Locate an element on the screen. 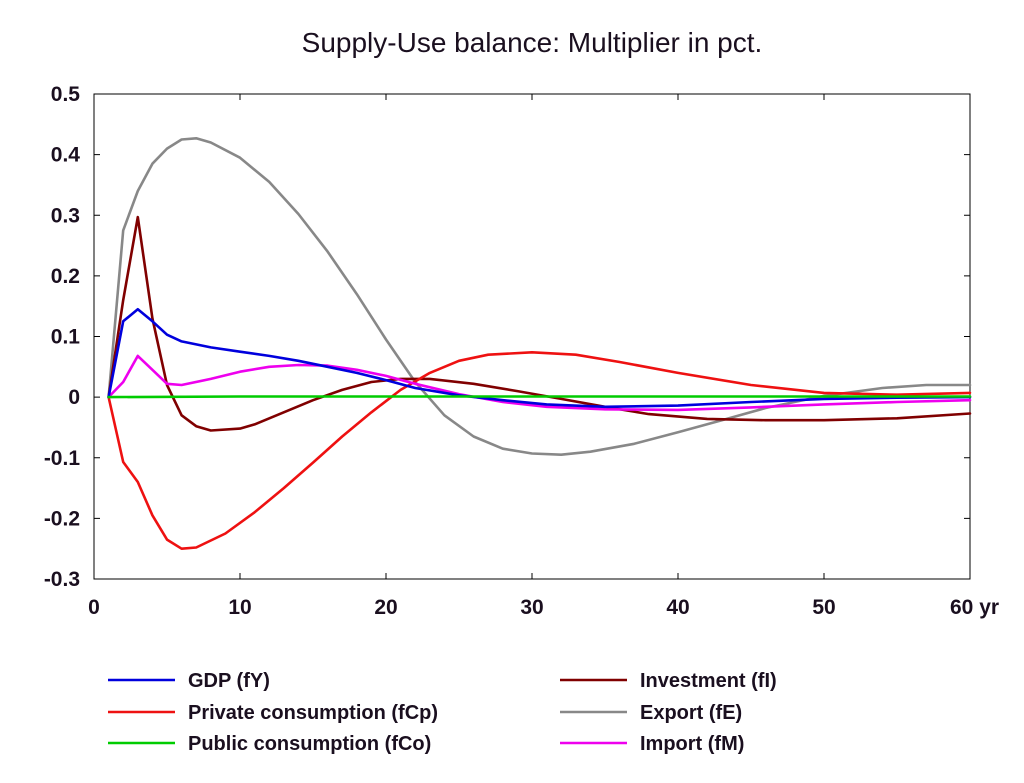 Image resolution: width=1024 pixels, height=783 pixels. legend-label-private-consumption-fcp: Private consumption (fCp) is located at coordinates (313, 713).